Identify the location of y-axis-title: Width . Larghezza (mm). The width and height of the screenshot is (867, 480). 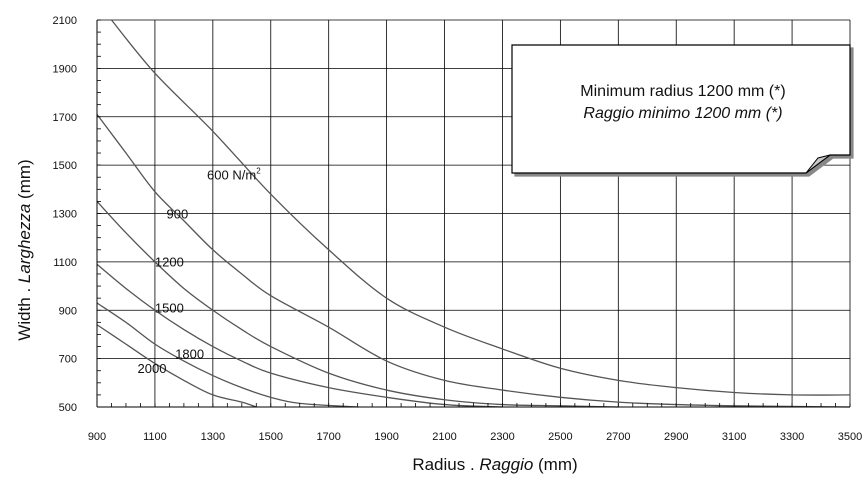
(24, 249).